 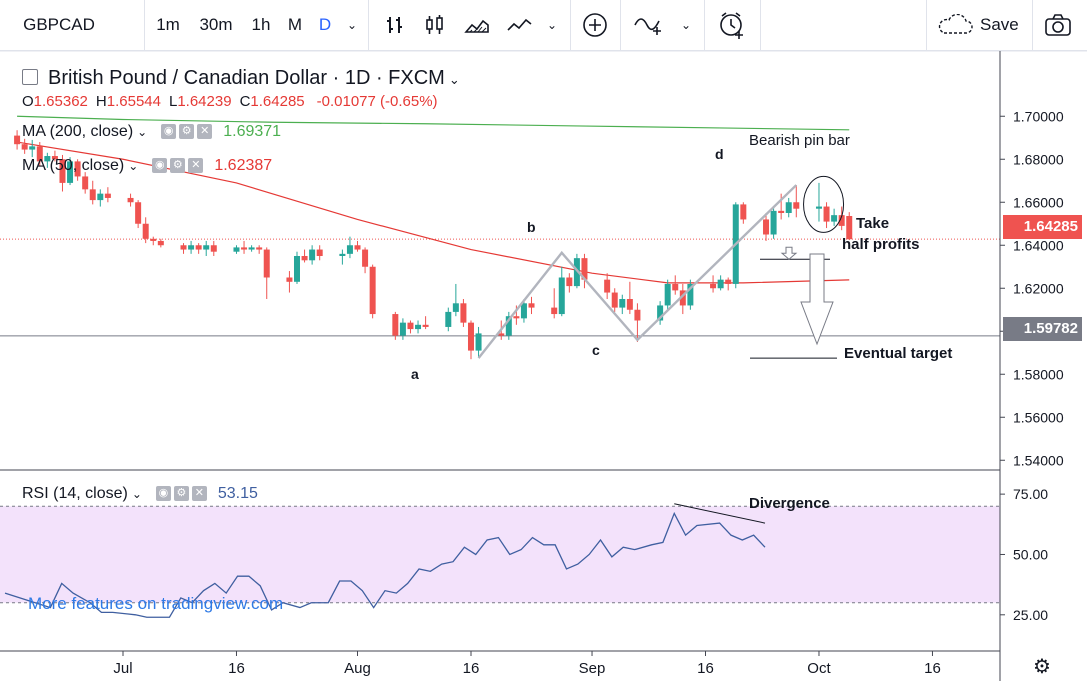 I want to click on interval-D: D, so click(x=325, y=24).